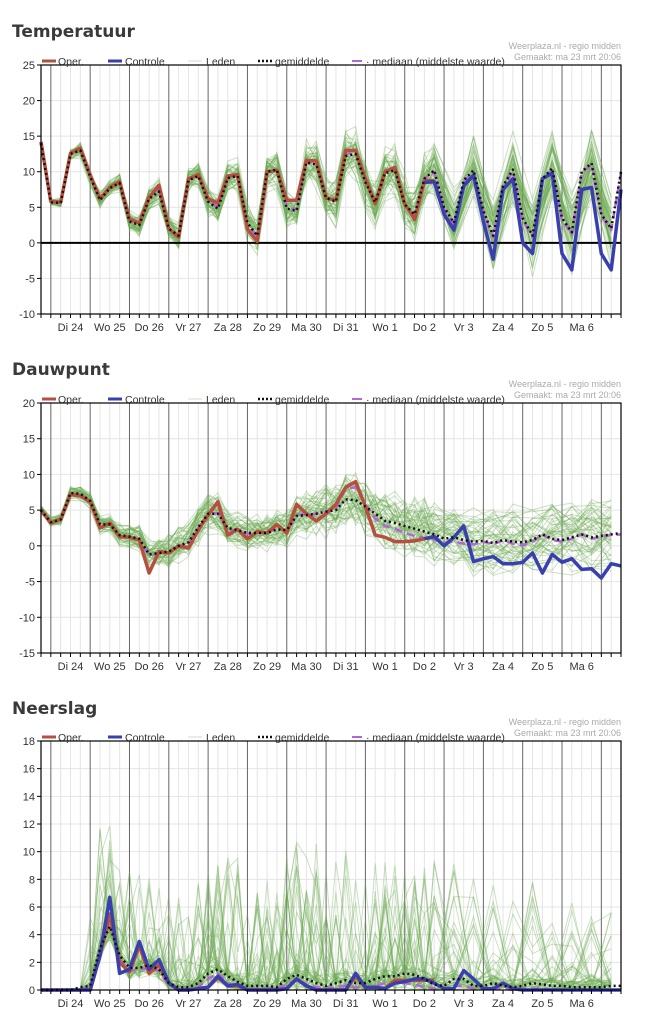 Image resolution: width=645 pixels, height=1024 pixels. What do you see at coordinates (32, 208) in the screenshot?
I see `y-tick-label: 5` at bounding box center [32, 208].